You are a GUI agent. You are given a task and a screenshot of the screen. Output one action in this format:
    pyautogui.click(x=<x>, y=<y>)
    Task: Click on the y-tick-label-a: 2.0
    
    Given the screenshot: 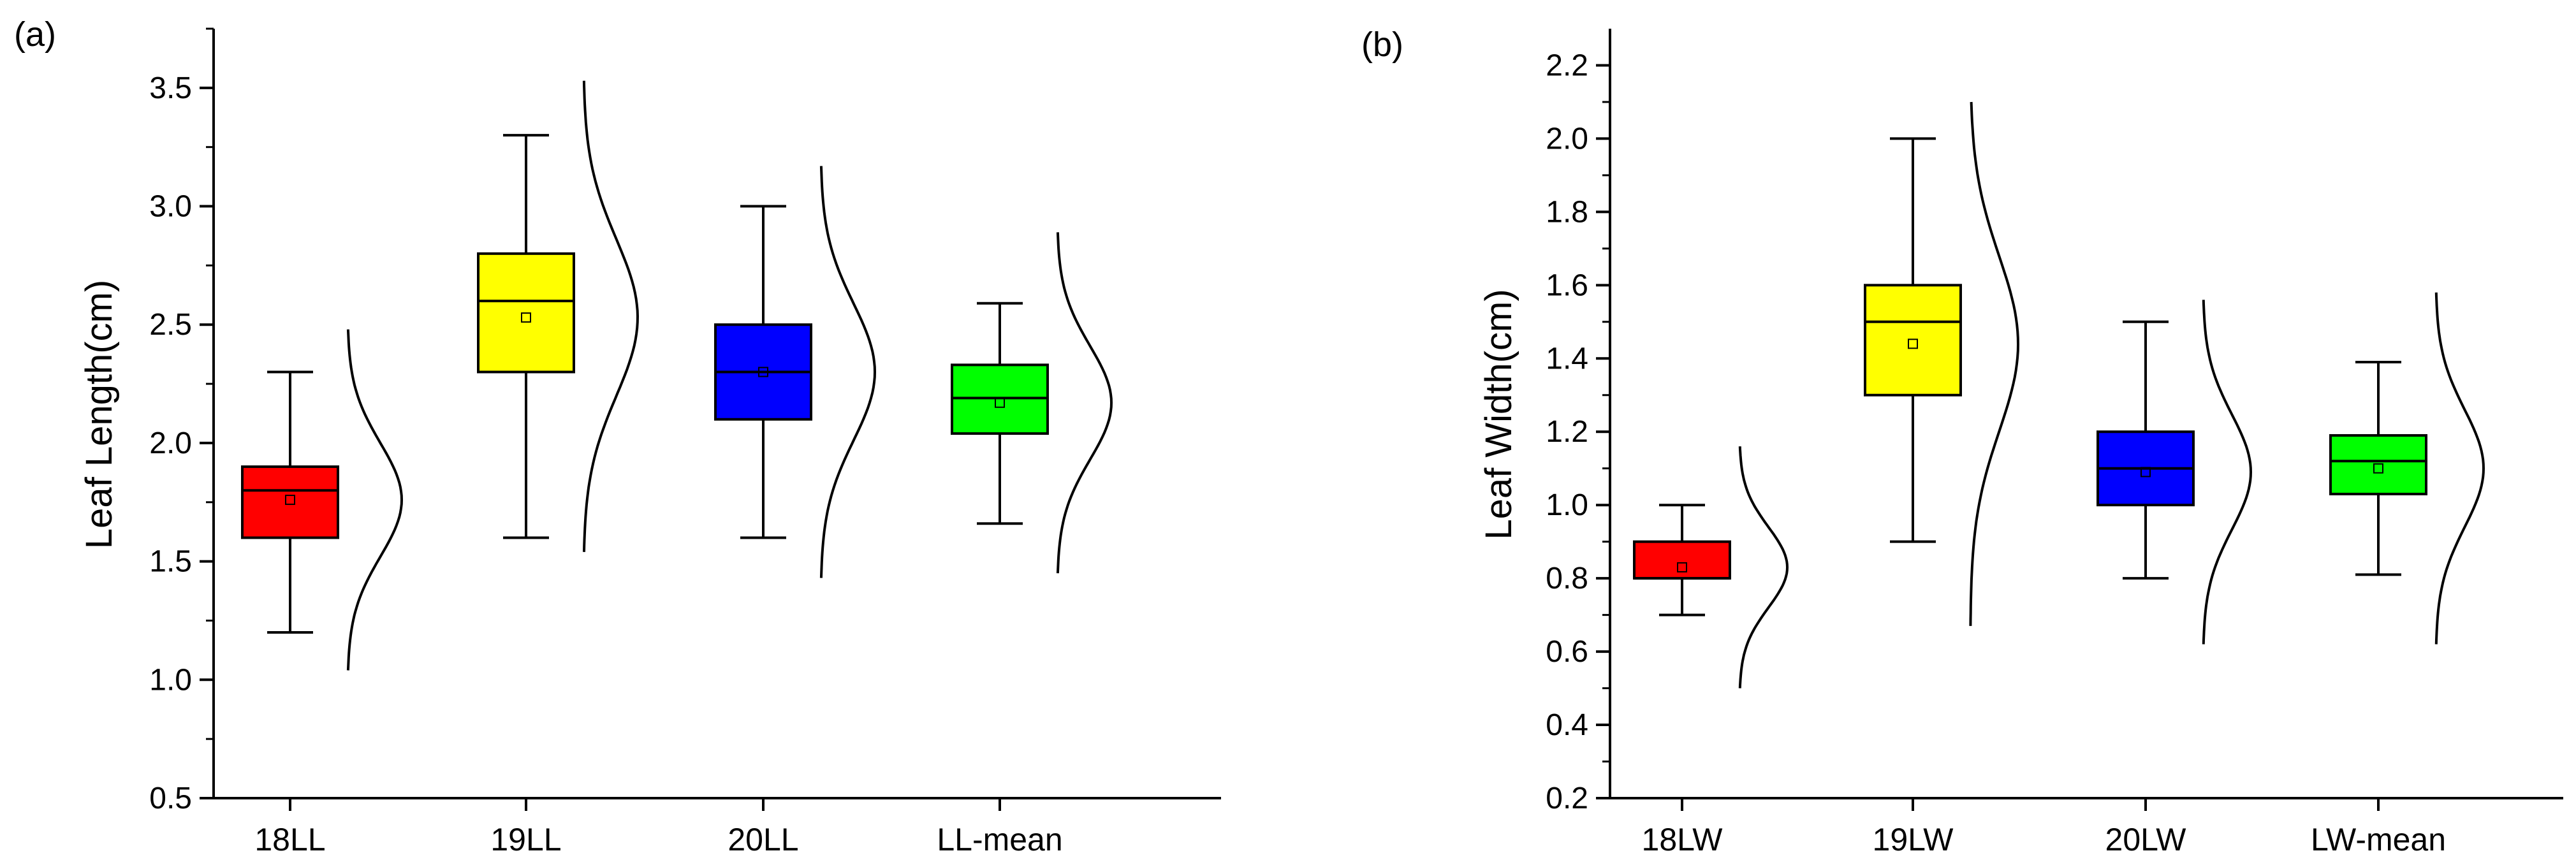 What is the action you would take?
    pyautogui.click(x=170, y=443)
    